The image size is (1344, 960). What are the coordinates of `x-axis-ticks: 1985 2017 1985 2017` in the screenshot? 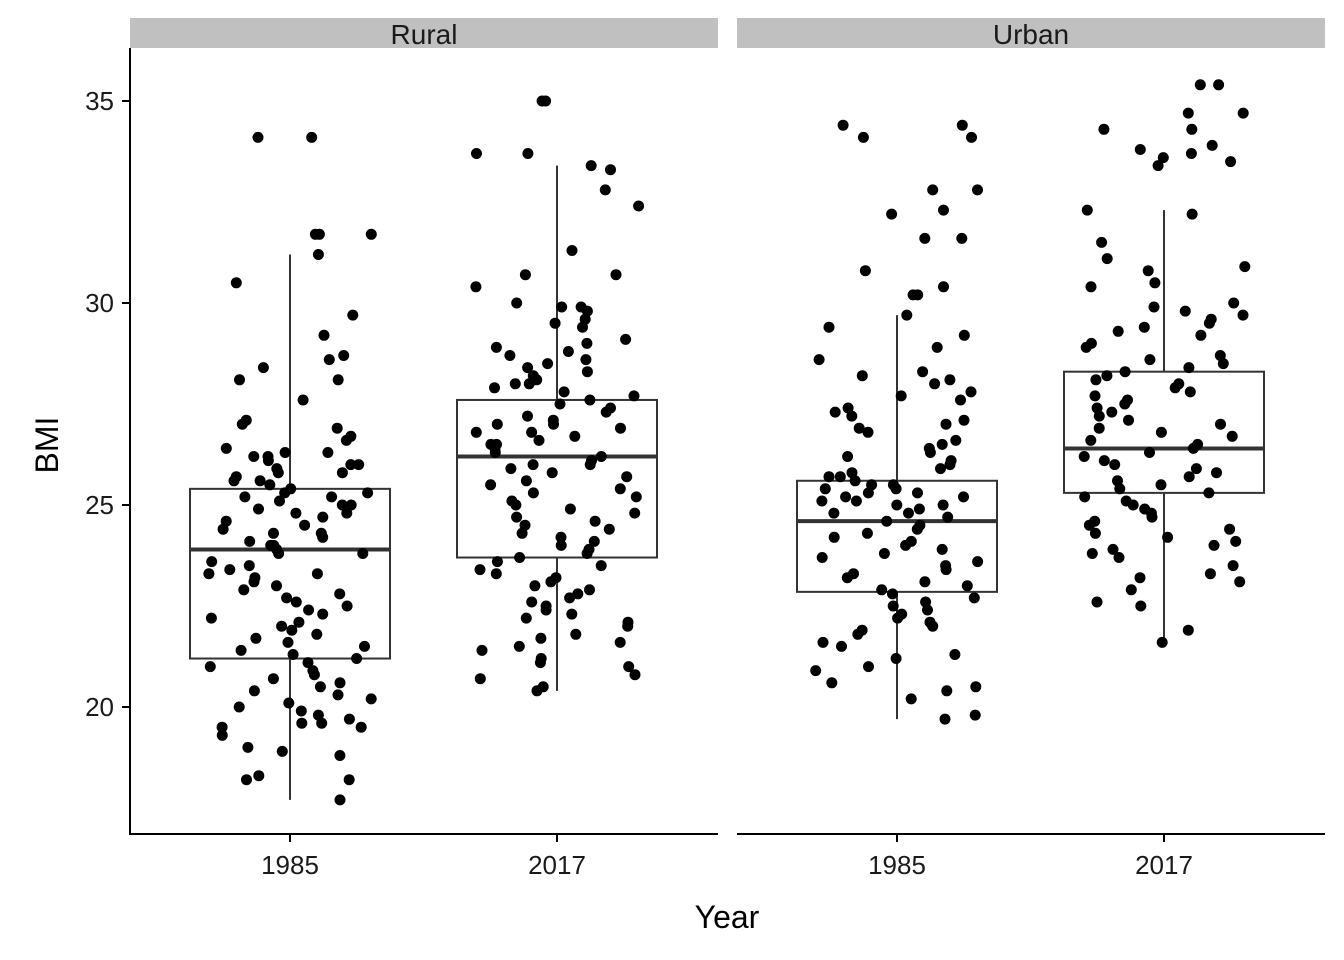 It's located at (727, 857).